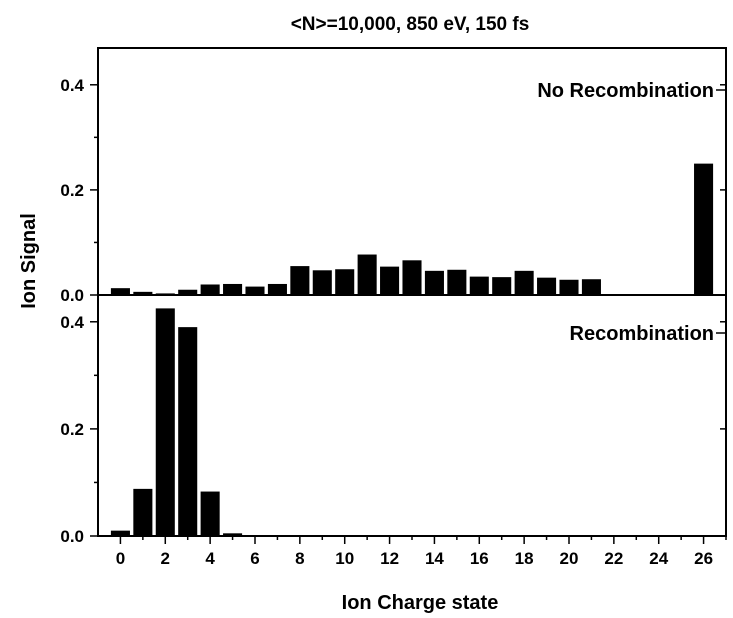 The width and height of the screenshot is (733, 618). I want to click on x-tick-label: 0, so click(120, 558).